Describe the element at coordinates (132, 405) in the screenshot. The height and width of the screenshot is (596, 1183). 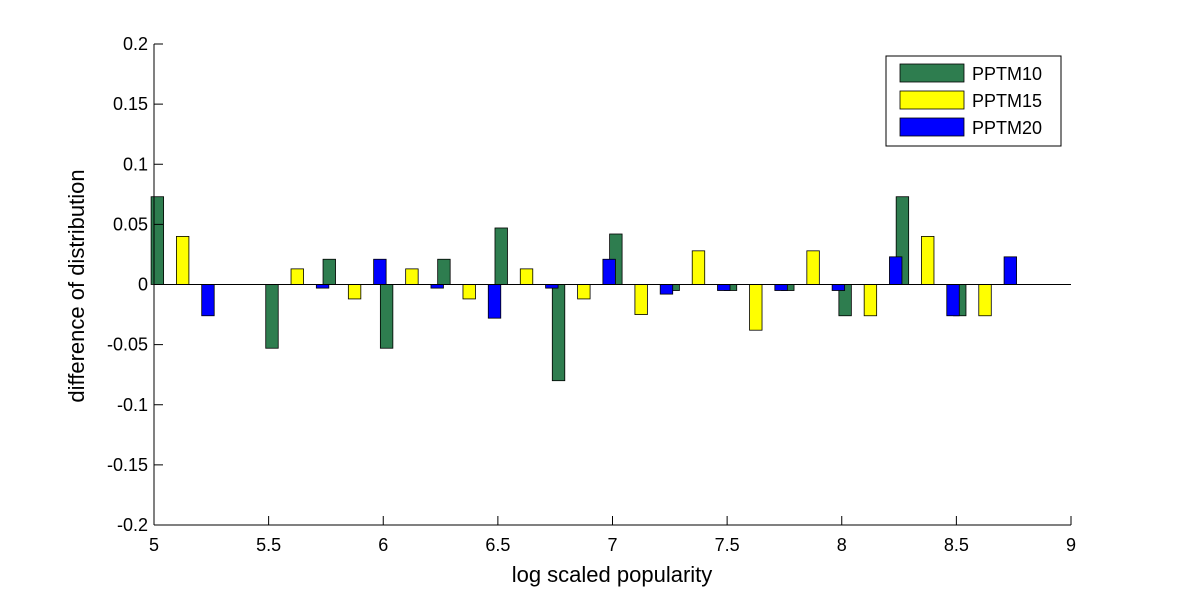
I see `y-tick-label: -0.1` at that location.